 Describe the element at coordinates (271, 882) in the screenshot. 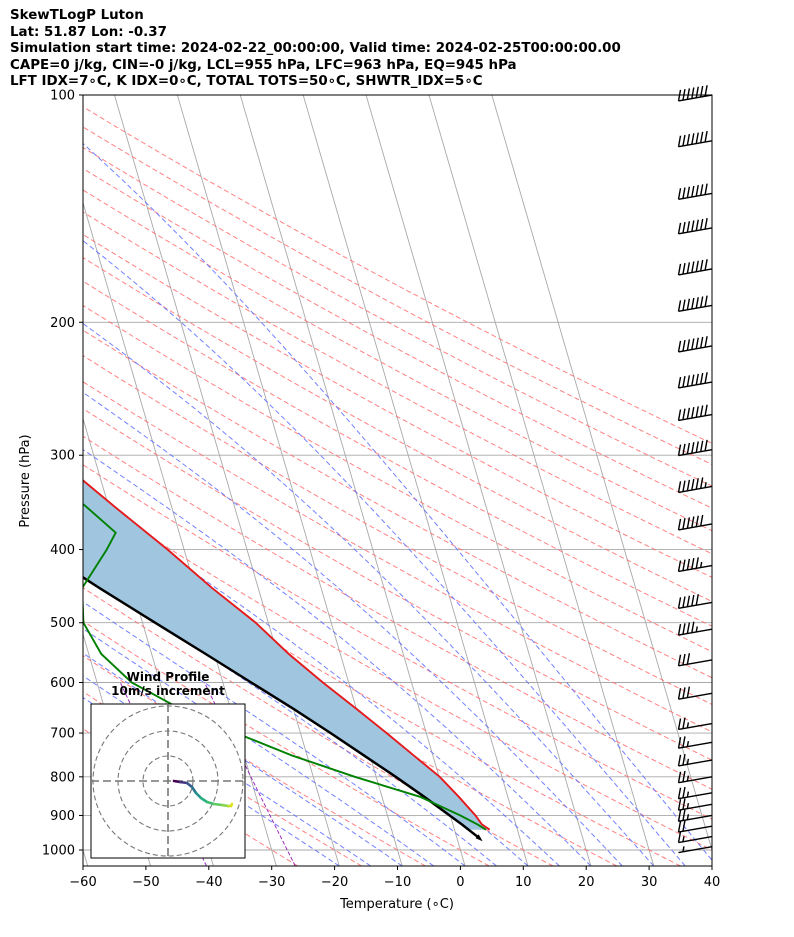

I see `x-tick-label: −30` at that location.